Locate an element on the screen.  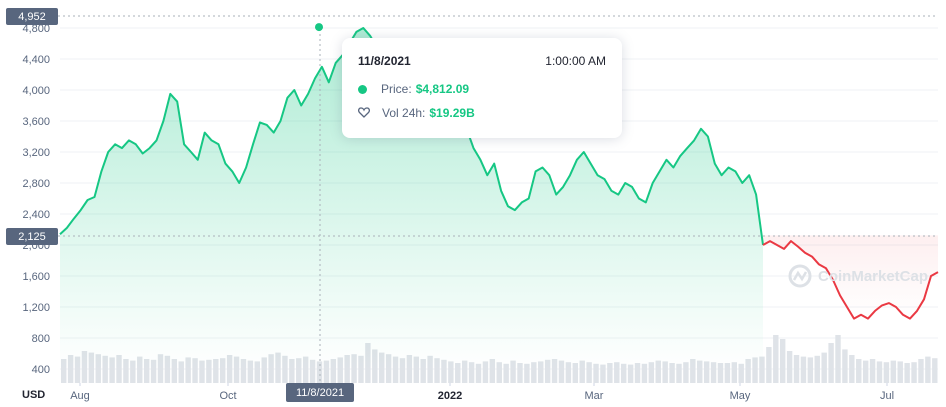
x-tick-label: Aug is located at coordinates (80, 396).